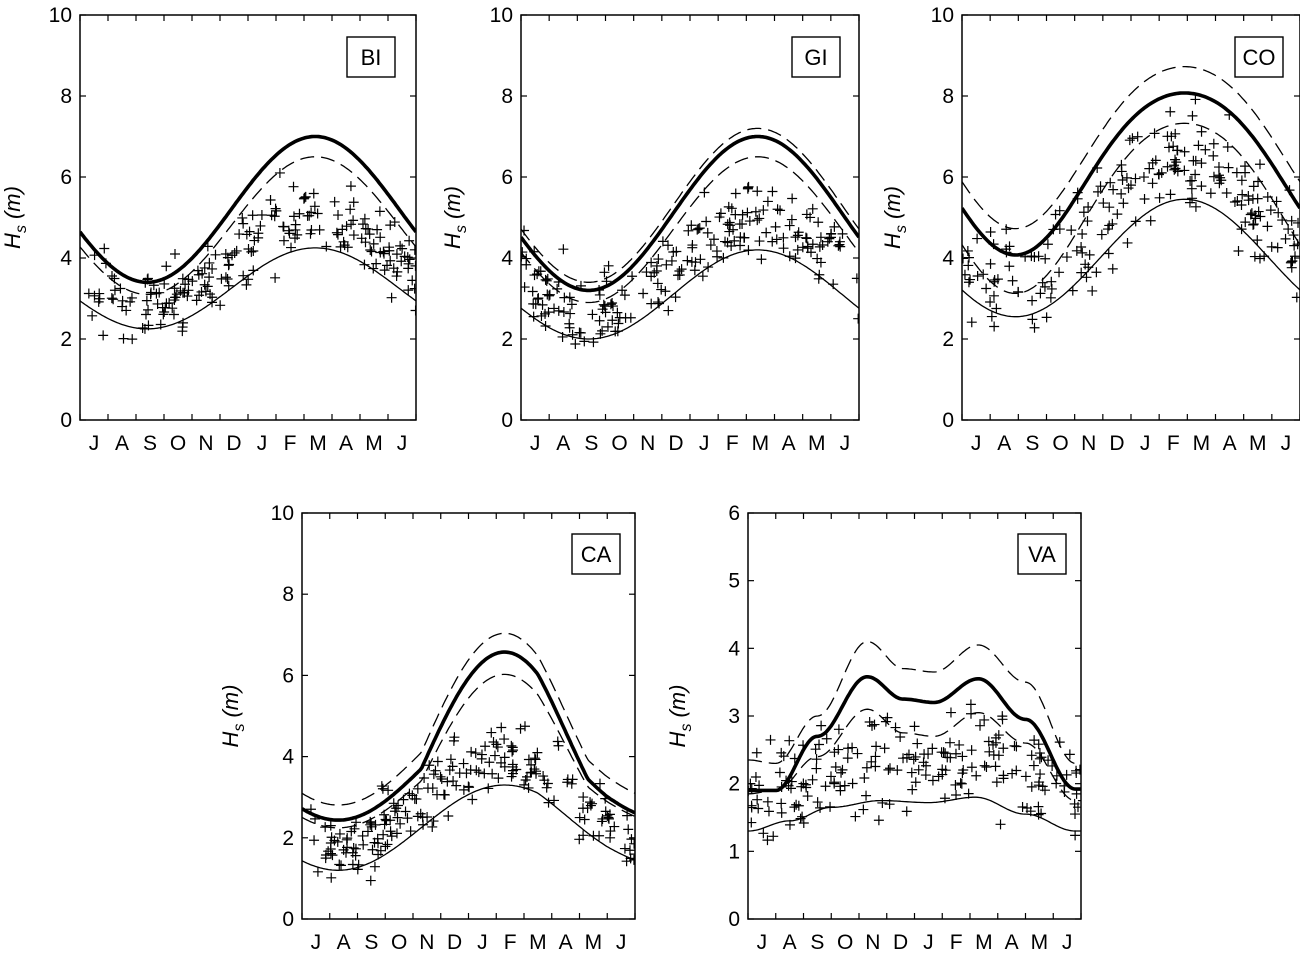  I want to click on x-tick-label: F, so click(510, 942).